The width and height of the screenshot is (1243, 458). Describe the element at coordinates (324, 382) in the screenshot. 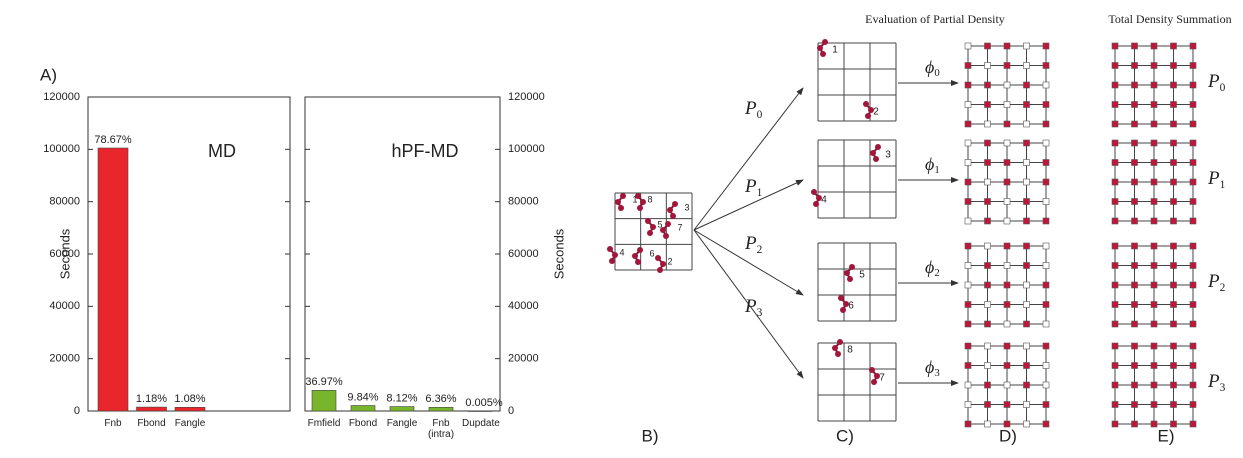

I see `value-label: 36.97%` at that location.